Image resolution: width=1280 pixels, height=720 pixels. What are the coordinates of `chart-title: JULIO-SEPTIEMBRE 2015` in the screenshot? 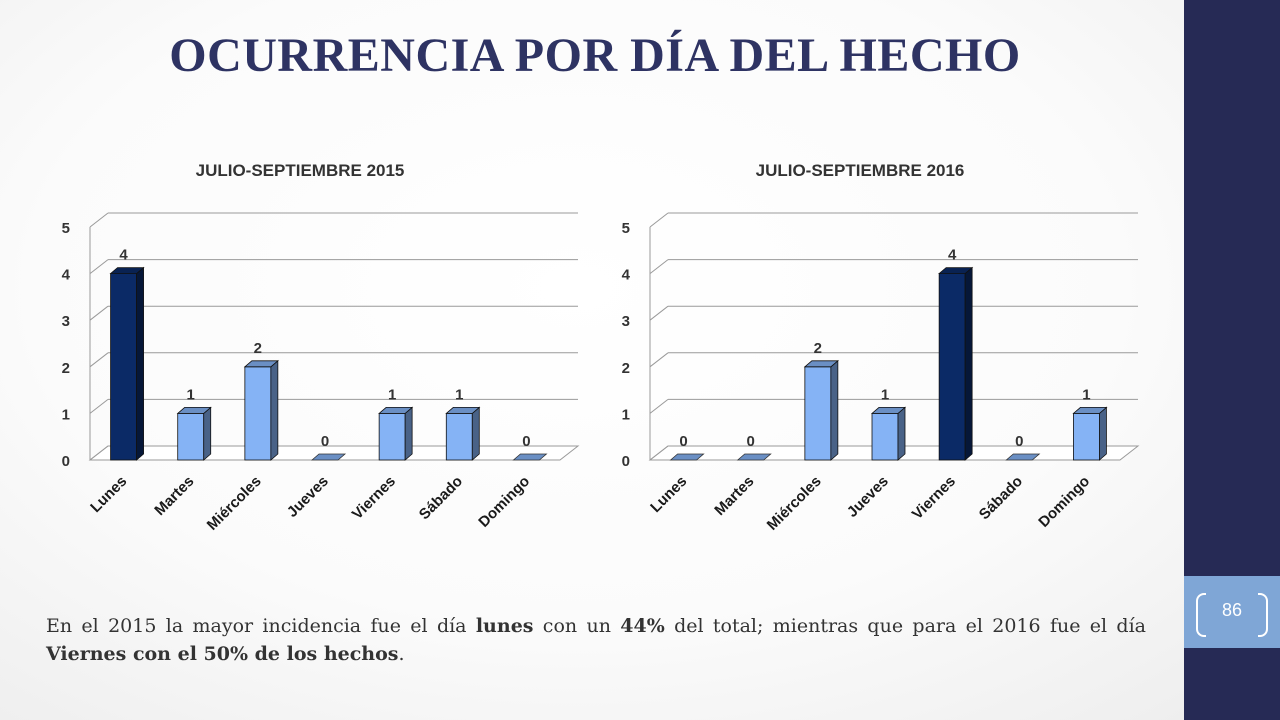 It's located at (300, 170).